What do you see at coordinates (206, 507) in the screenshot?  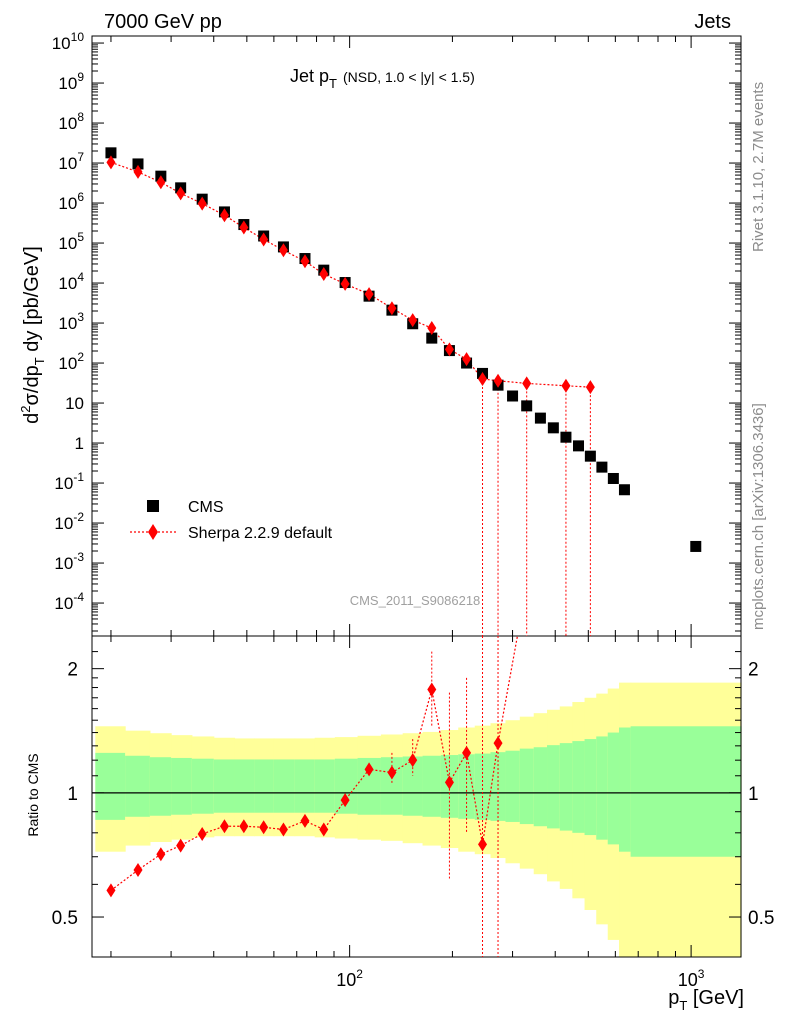 I see `legend-cms-label: CMS` at bounding box center [206, 507].